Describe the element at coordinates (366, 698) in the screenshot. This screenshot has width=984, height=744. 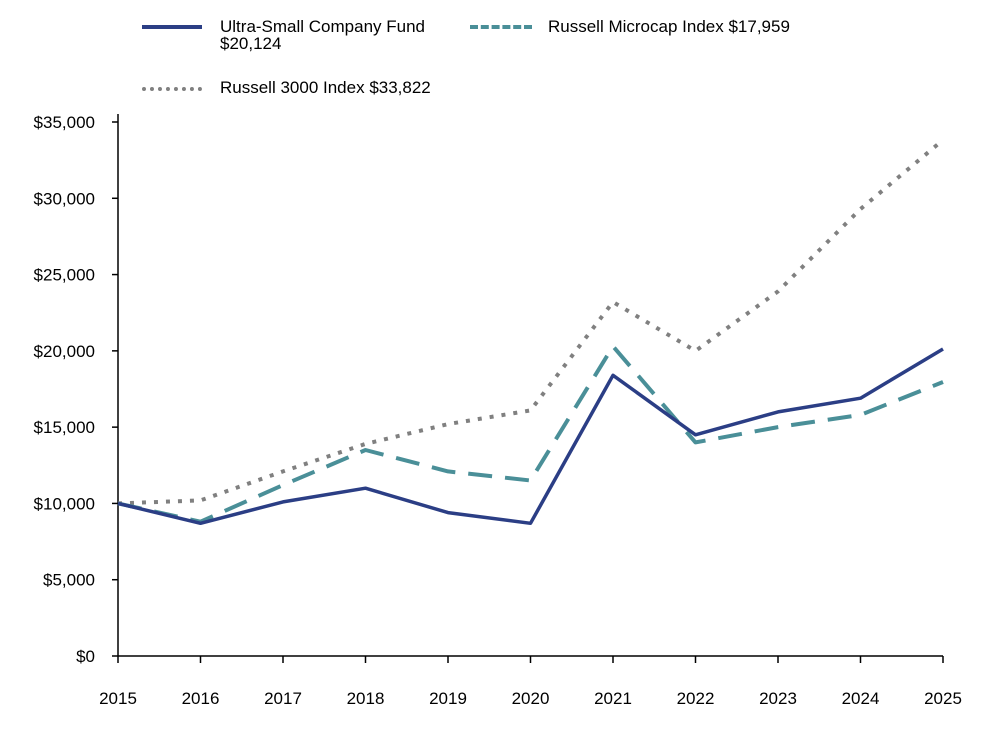
I see `x-tick-label: 2018` at that location.